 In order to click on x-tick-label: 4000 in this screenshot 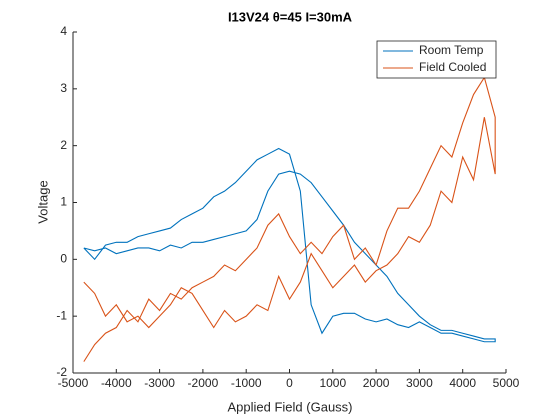, I will do `click(462, 383)`.